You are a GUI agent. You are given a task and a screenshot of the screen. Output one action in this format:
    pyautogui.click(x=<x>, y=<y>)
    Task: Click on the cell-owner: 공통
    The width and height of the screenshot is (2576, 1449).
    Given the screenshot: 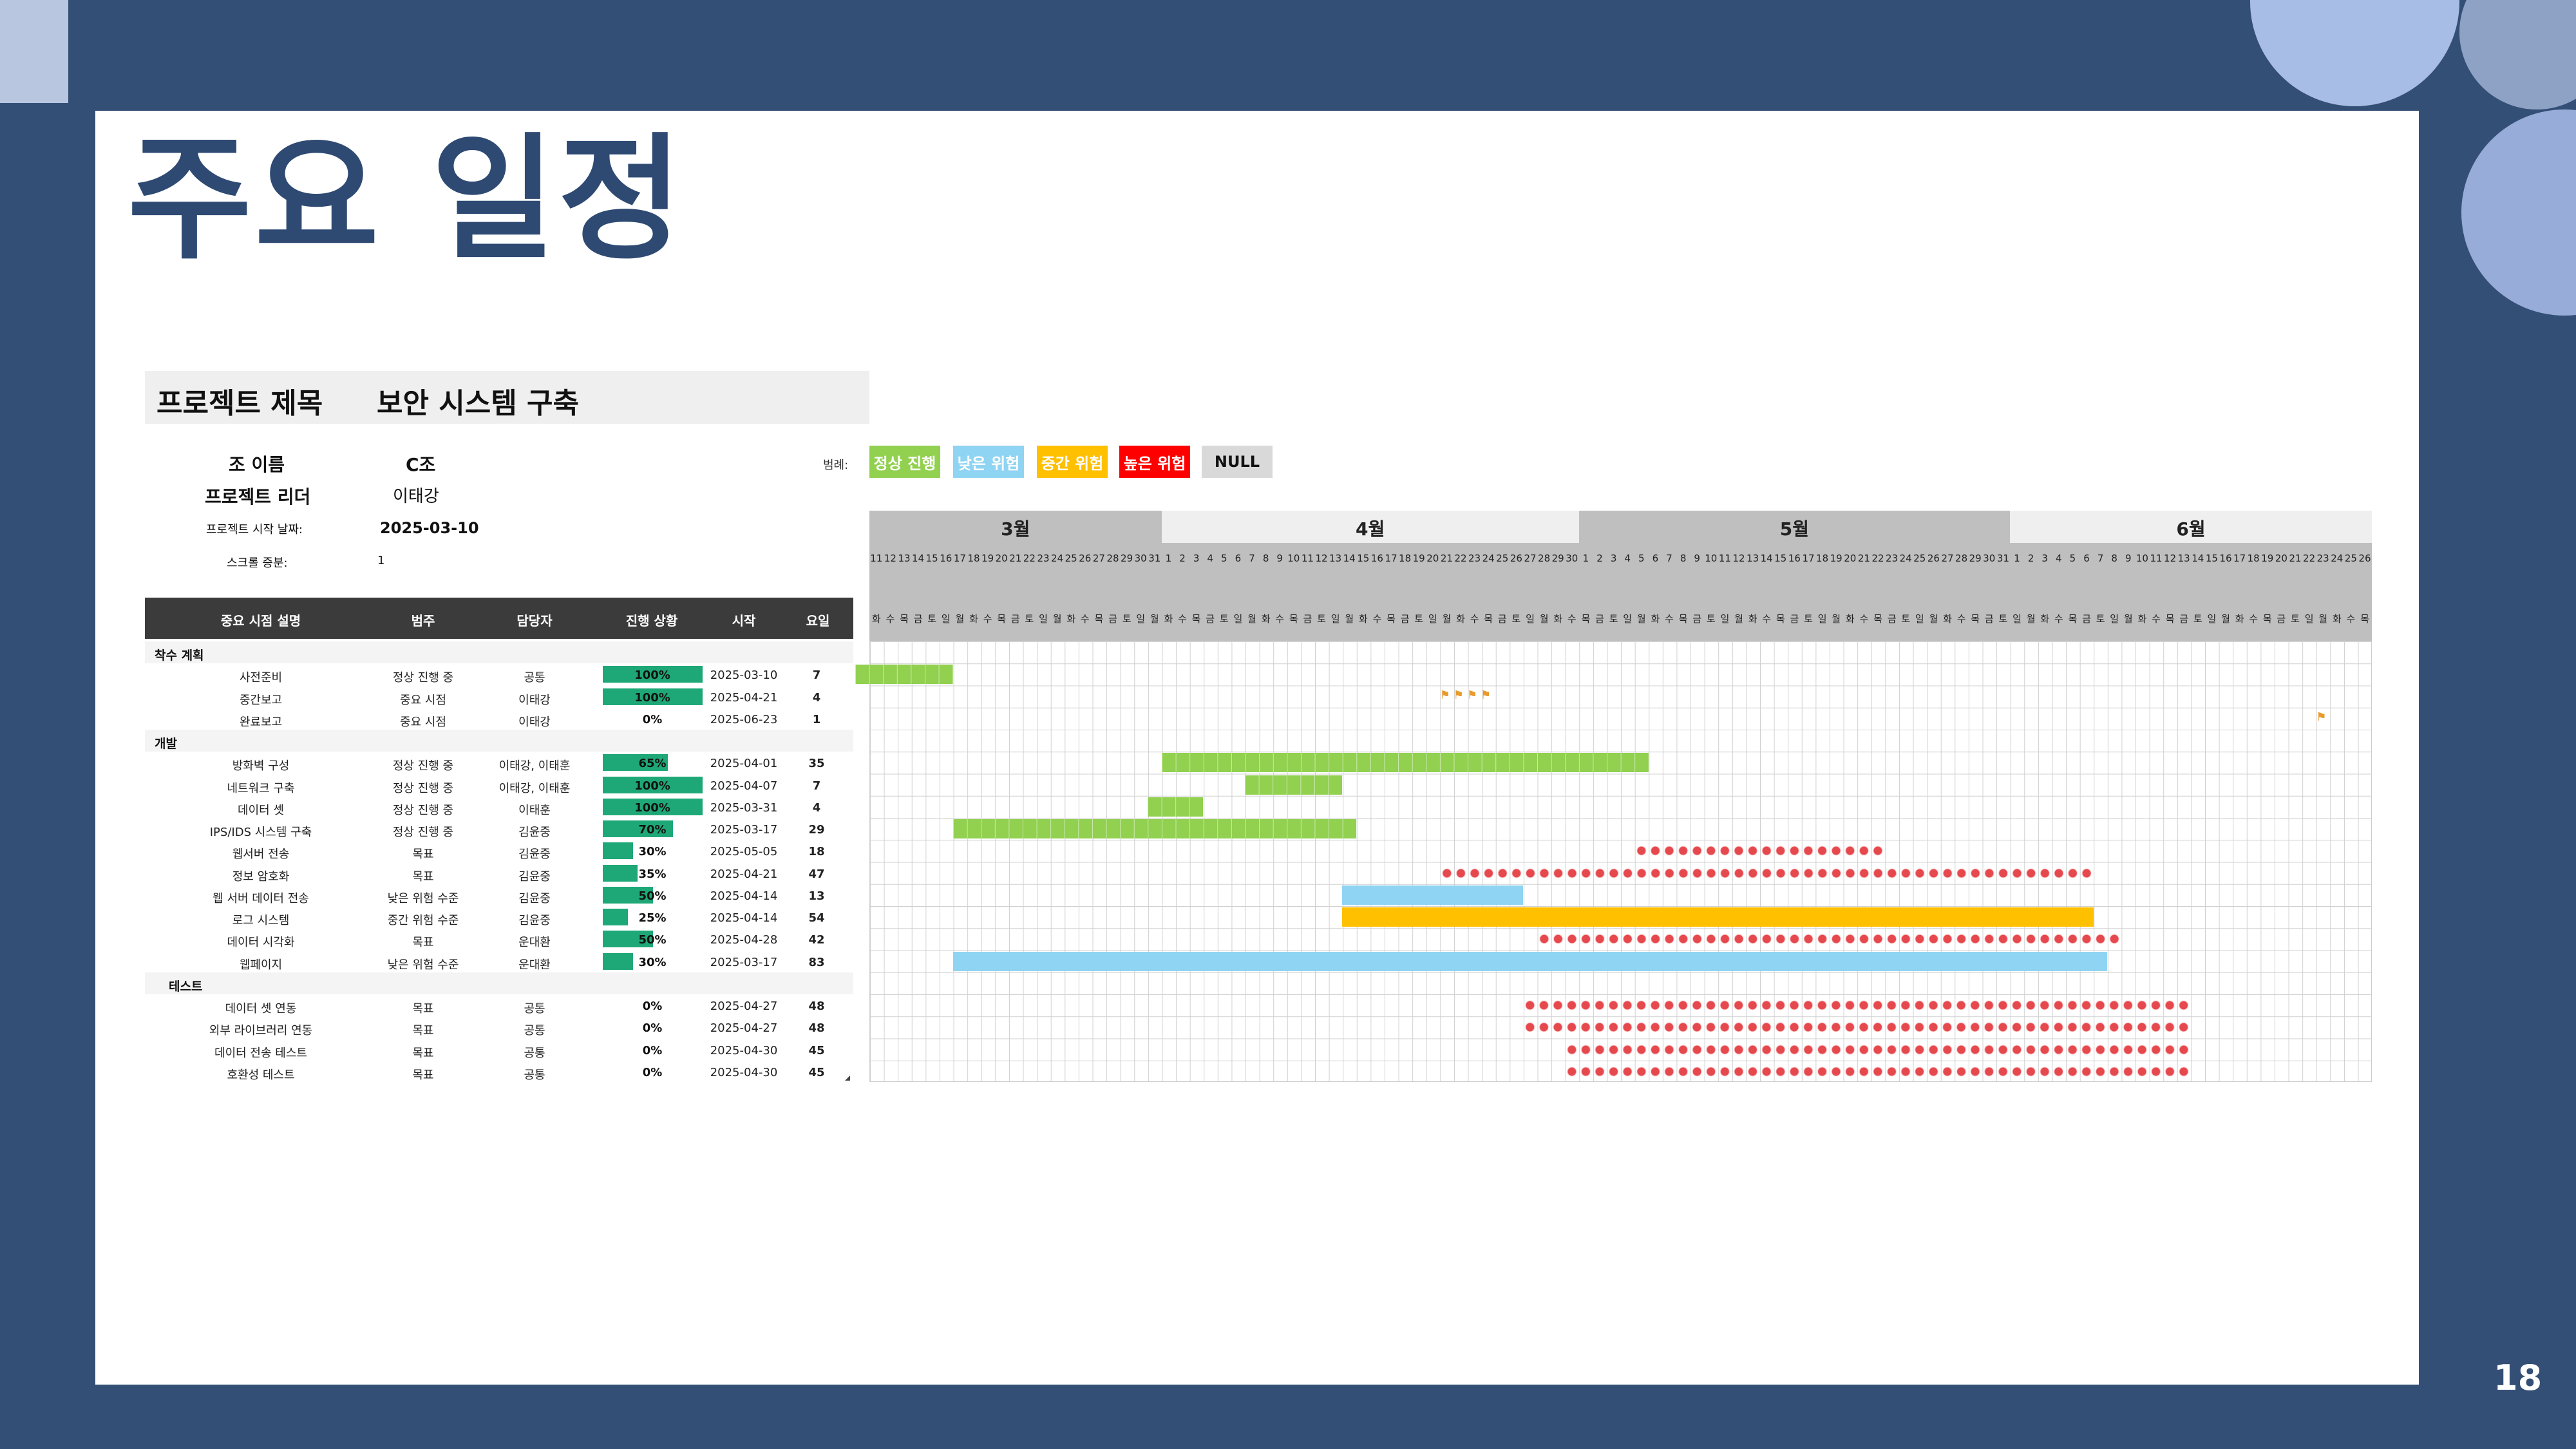 What is the action you would take?
    pyautogui.click(x=534, y=678)
    